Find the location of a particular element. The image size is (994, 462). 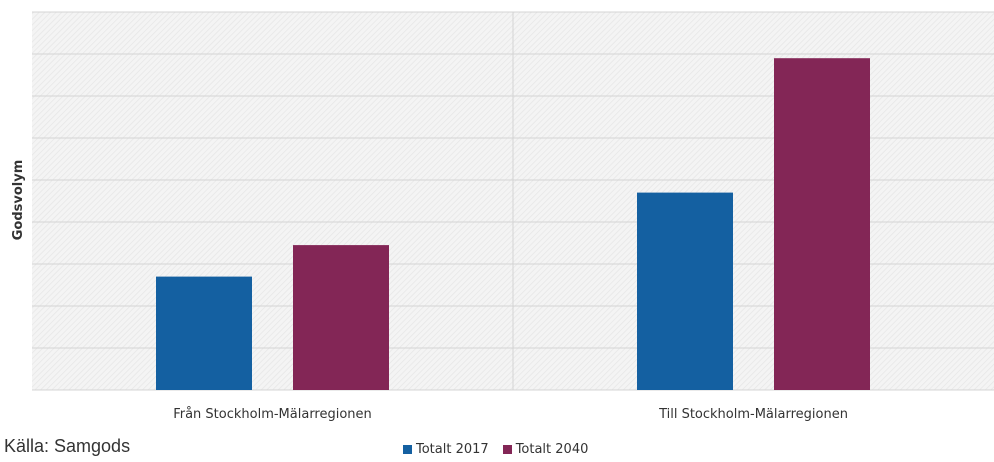

y-axis-label: Godsvolym is located at coordinates (18, 200).